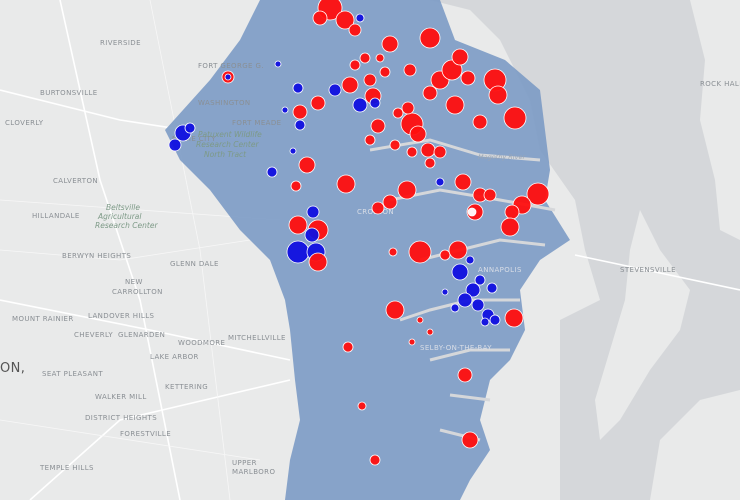 The image size is (740, 500). What do you see at coordinates (257, 338) in the screenshot?
I see `place-label: MITCHELLVILLE` at bounding box center [257, 338].